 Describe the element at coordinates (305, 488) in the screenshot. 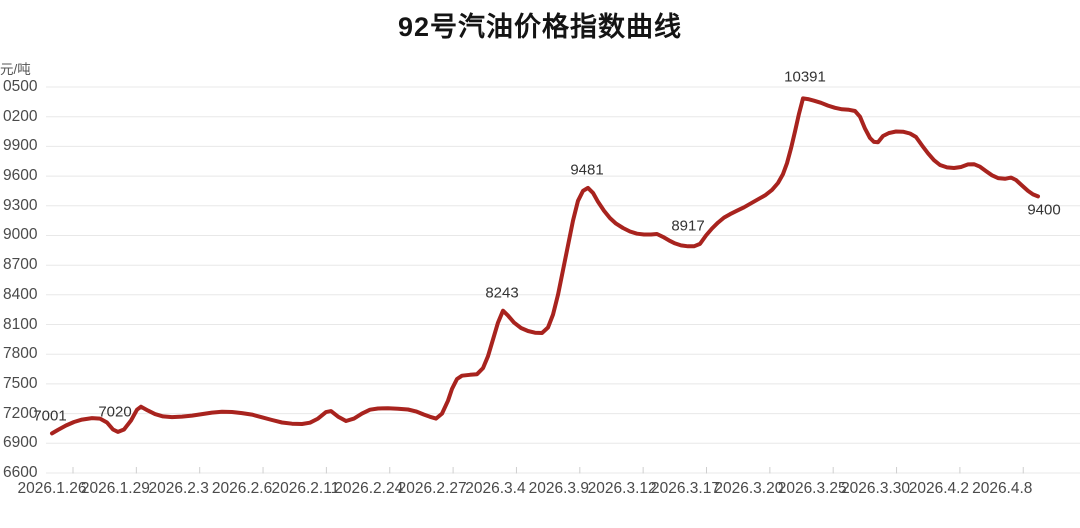

I see `x-axis-label: 2026.2.11` at that location.